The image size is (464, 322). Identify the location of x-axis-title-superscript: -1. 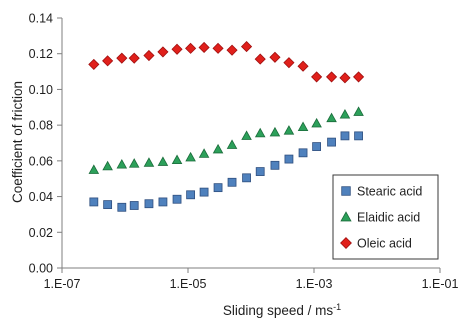
(337, 307).